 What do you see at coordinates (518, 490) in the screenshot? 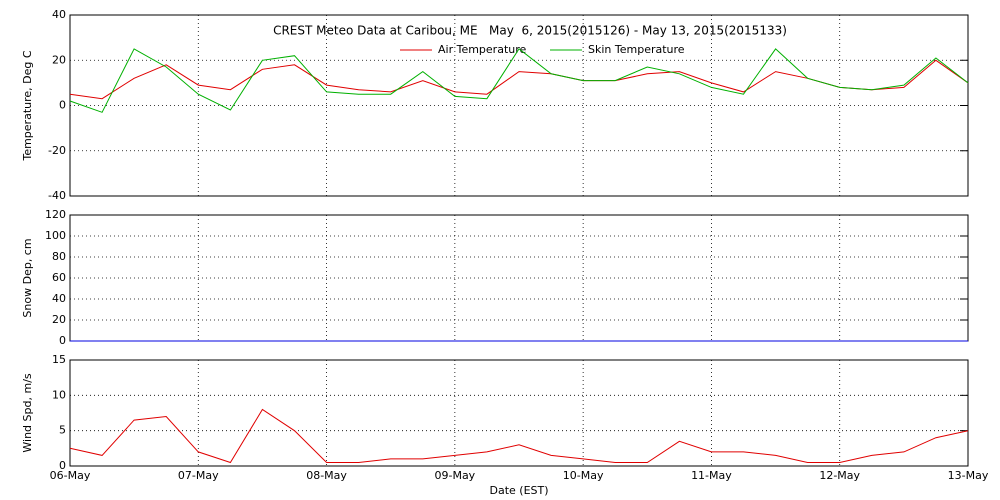
I see `x-axis-label: Date (EST)` at bounding box center [518, 490].